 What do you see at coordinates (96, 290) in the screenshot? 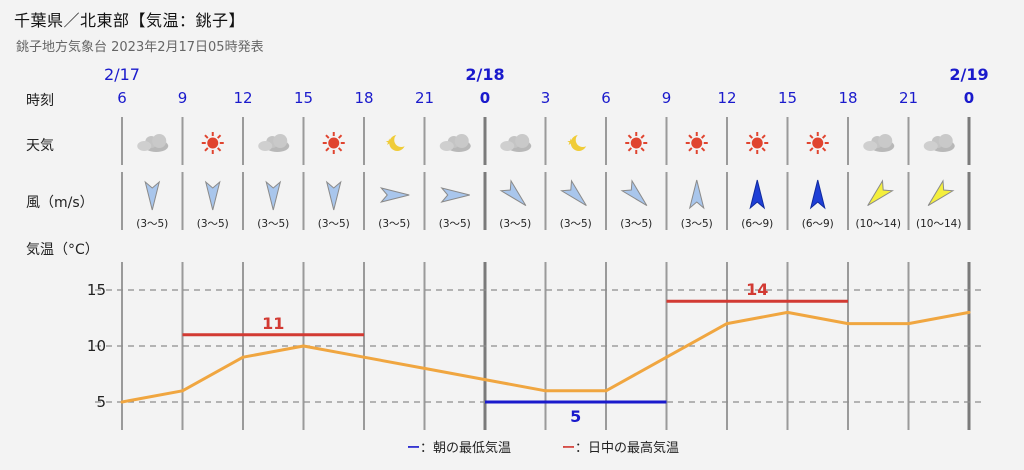
I see `y-tick-label: 15` at bounding box center [96, 290].